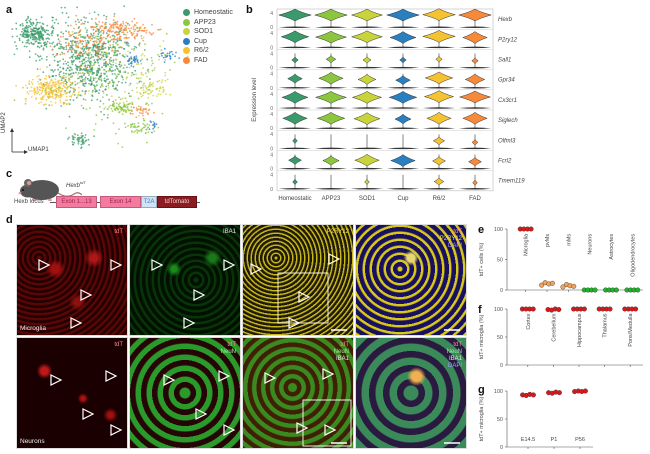 This screenshot has height=454, width=650. What do you see at coordinates (341, 352) in the screenshot?
I see `channel-labels: tdT NeuN IBA1` at bounding box center [341, 352].